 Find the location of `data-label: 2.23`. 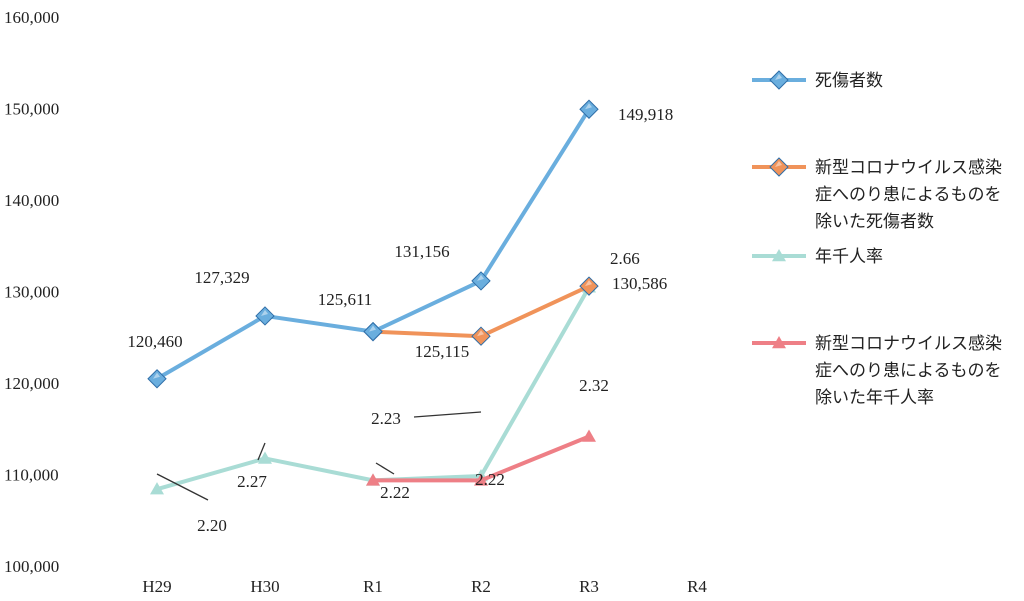

data-label: 2.23 is located at coordinates (386, 418).